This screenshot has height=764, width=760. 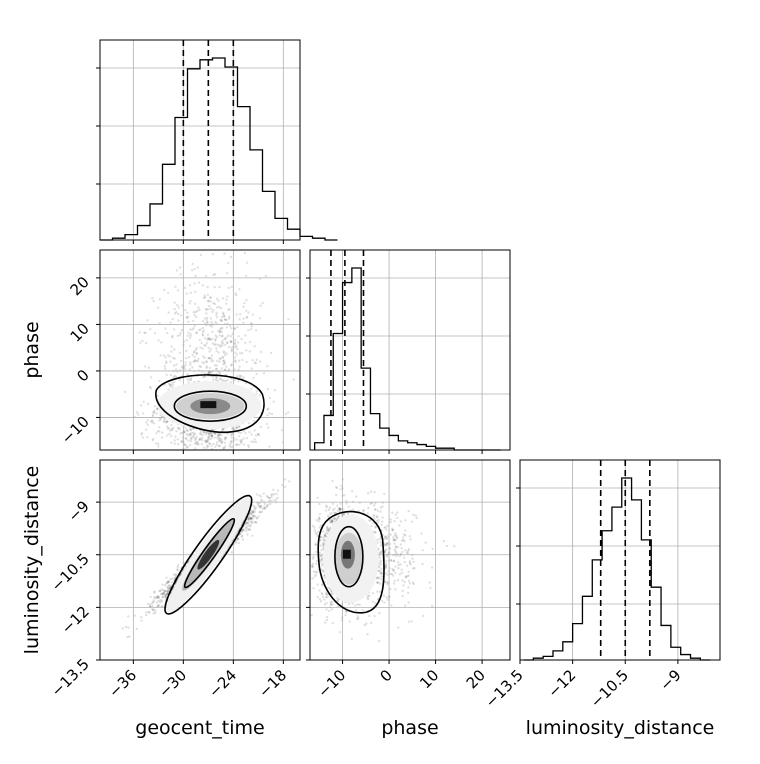 What do you see at coordinates (122, 683) in the screenshot?
I see `x-tick-label: −36` at bounding box center [122, 683].